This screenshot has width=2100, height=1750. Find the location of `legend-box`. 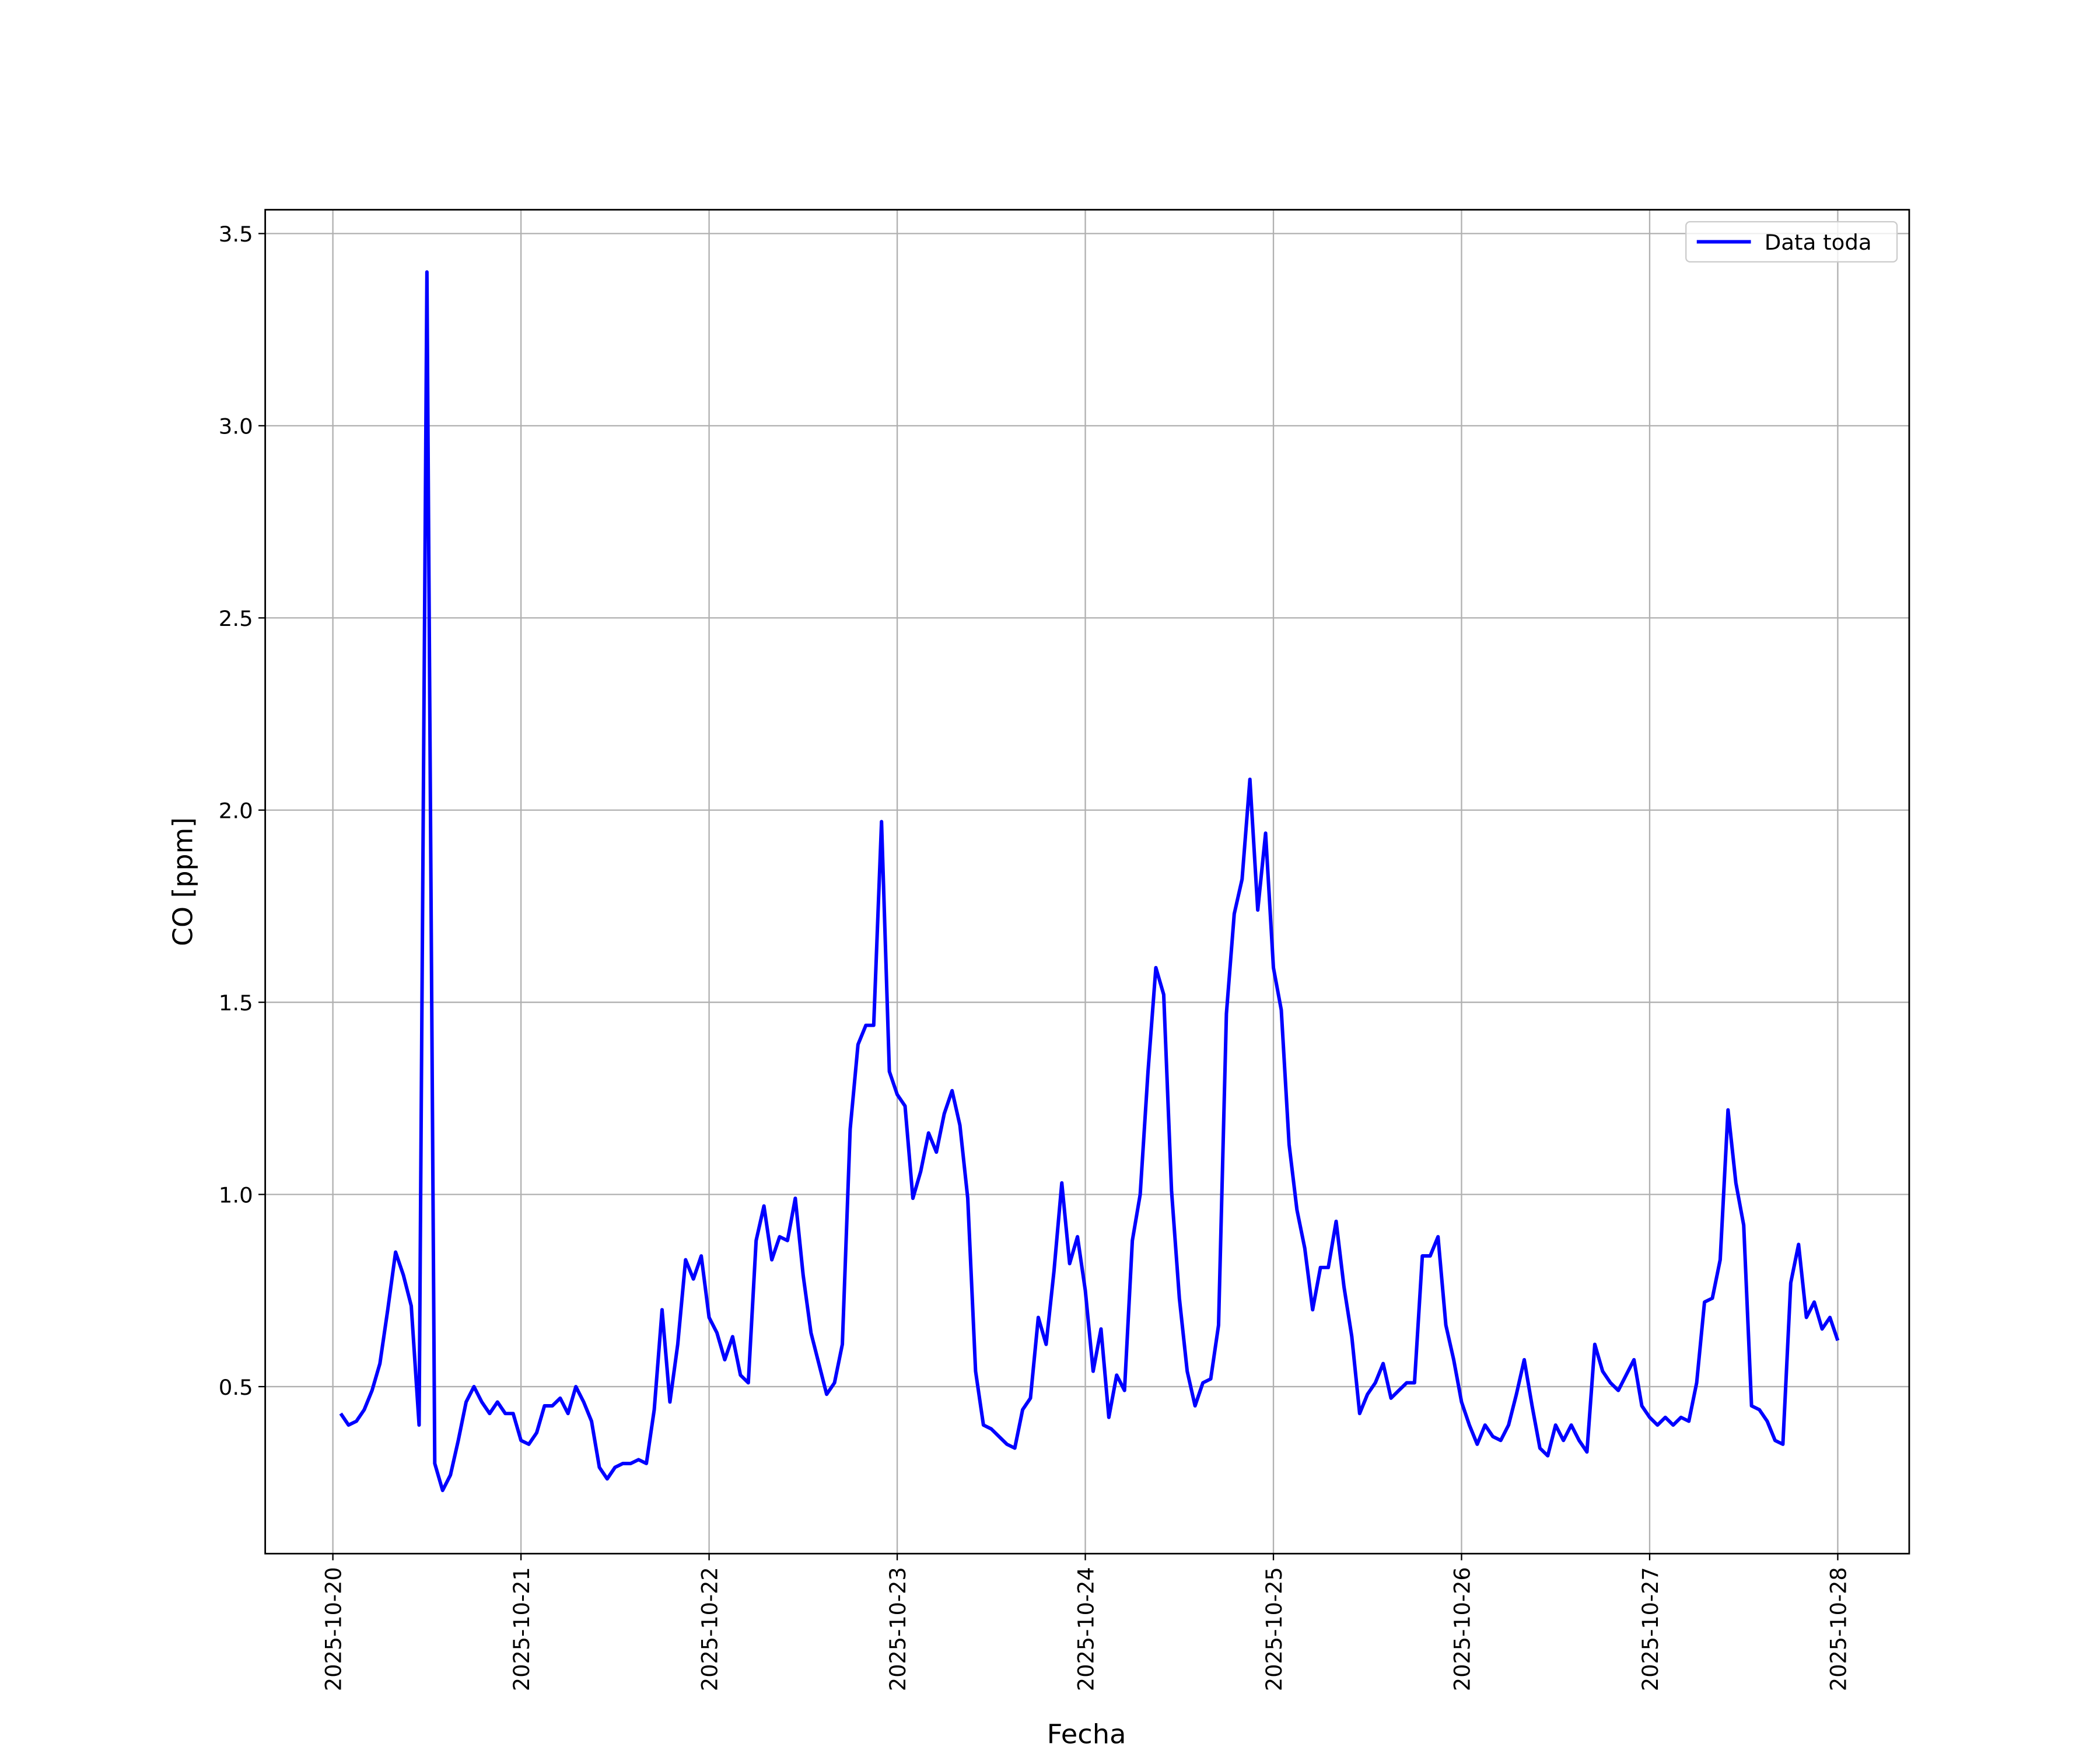

legend-box is located at coordinates (1791, 242).